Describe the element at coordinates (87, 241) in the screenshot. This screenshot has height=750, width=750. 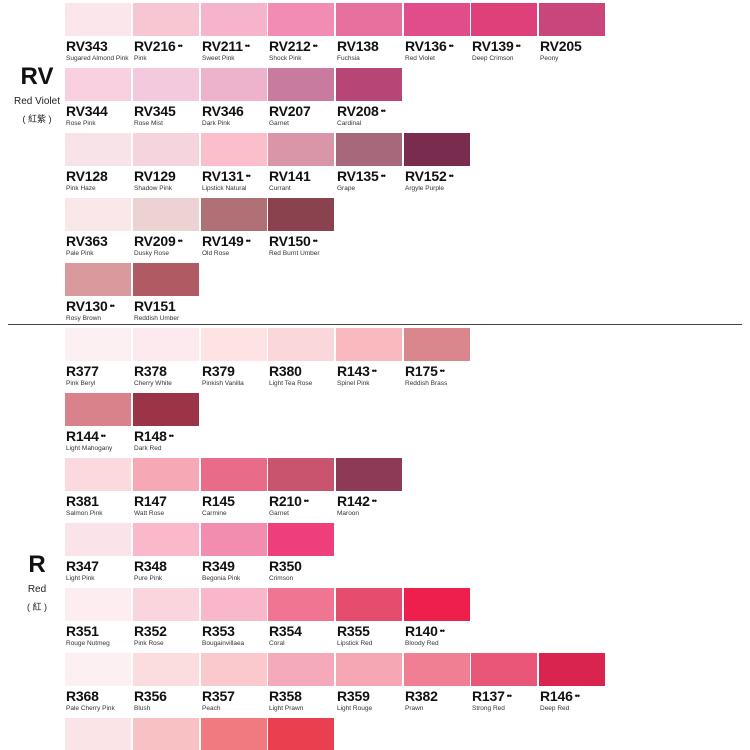
I see `swatch-code: RV363` at that location.